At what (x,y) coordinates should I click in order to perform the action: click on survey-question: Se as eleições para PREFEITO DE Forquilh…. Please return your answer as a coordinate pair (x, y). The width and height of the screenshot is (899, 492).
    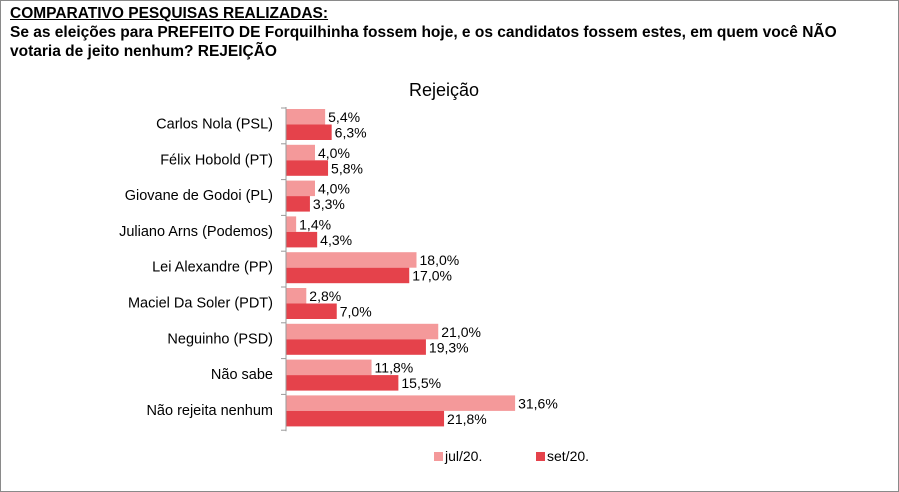
    Looking at the image, I should click on (423, 42).